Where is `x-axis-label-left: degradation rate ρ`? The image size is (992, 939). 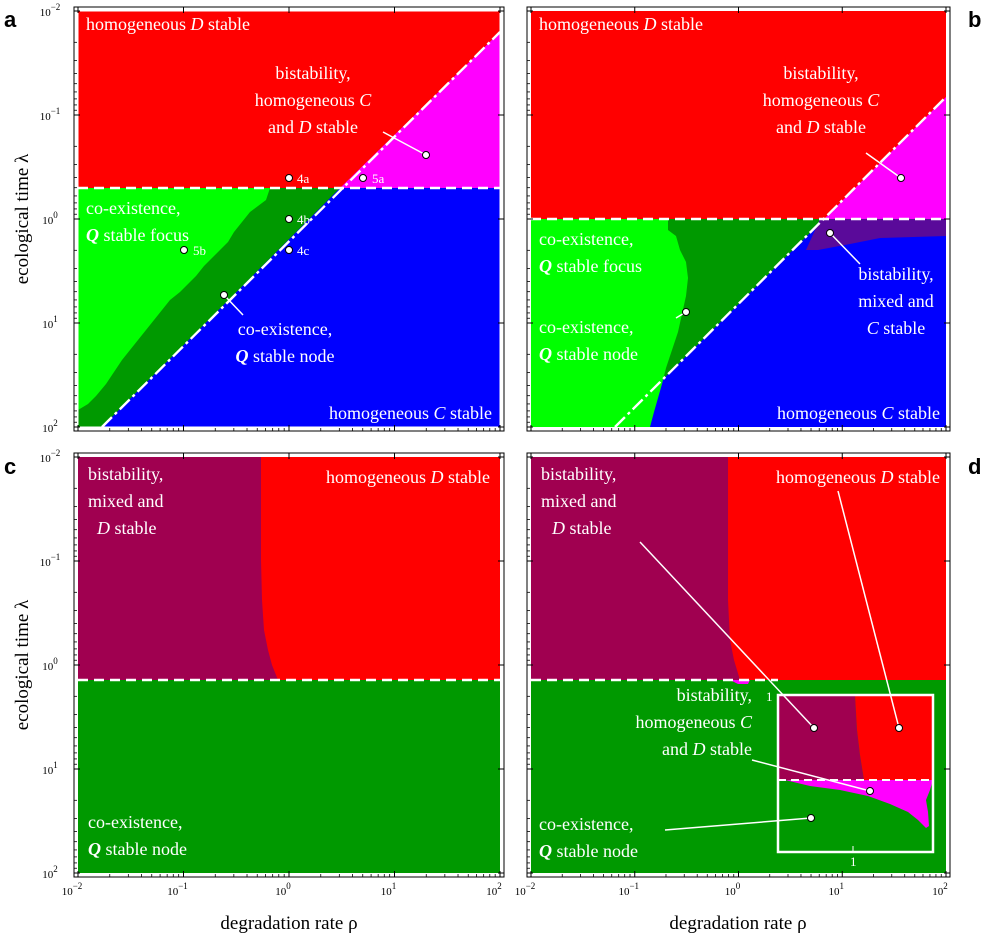 x-axis-label-left: degradation rate ρ is located at coordinates (288, 923).